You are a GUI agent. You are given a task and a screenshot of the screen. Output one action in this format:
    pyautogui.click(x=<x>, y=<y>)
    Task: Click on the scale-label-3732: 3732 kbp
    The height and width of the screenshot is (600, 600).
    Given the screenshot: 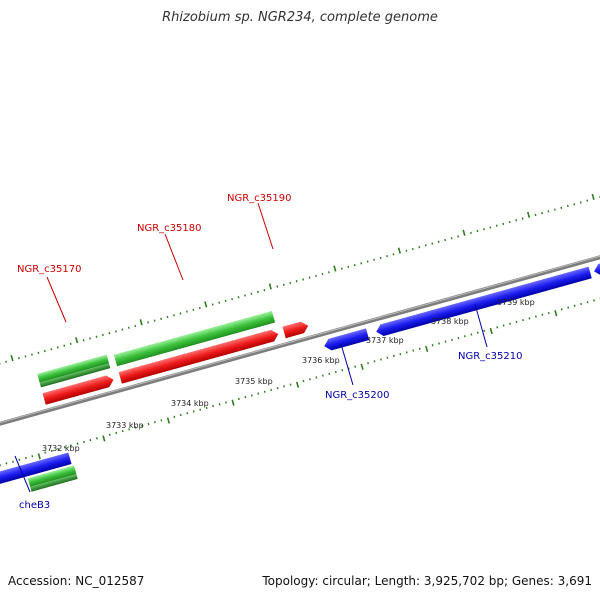 What is the action you would take?
    pyautogui.click(x=61, y=448)
    